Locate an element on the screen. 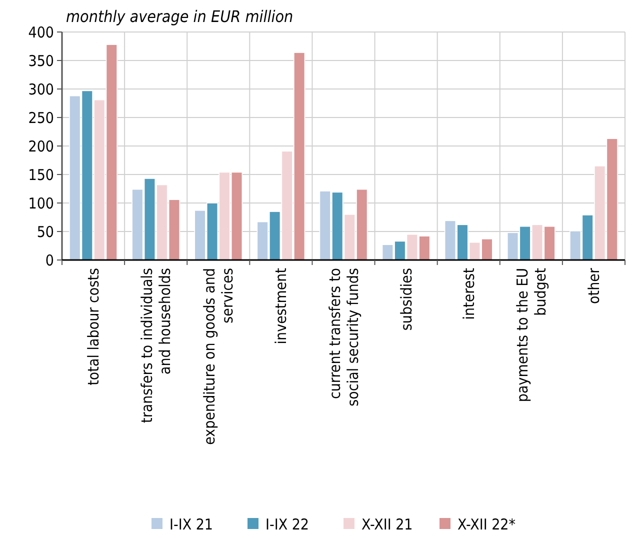 This screenshot has width=633, height=540. y-tick-label: 300 is located at coordinates (41, 89).